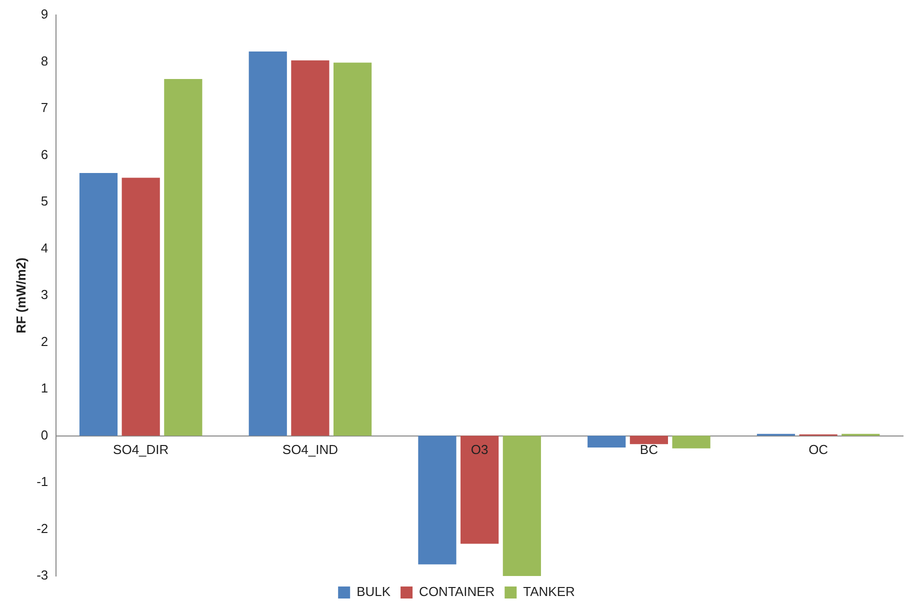 Image resolution: width=923 pixels, height=614 pixels. I want to click on x-tick-label: BC, so click(649, 449).